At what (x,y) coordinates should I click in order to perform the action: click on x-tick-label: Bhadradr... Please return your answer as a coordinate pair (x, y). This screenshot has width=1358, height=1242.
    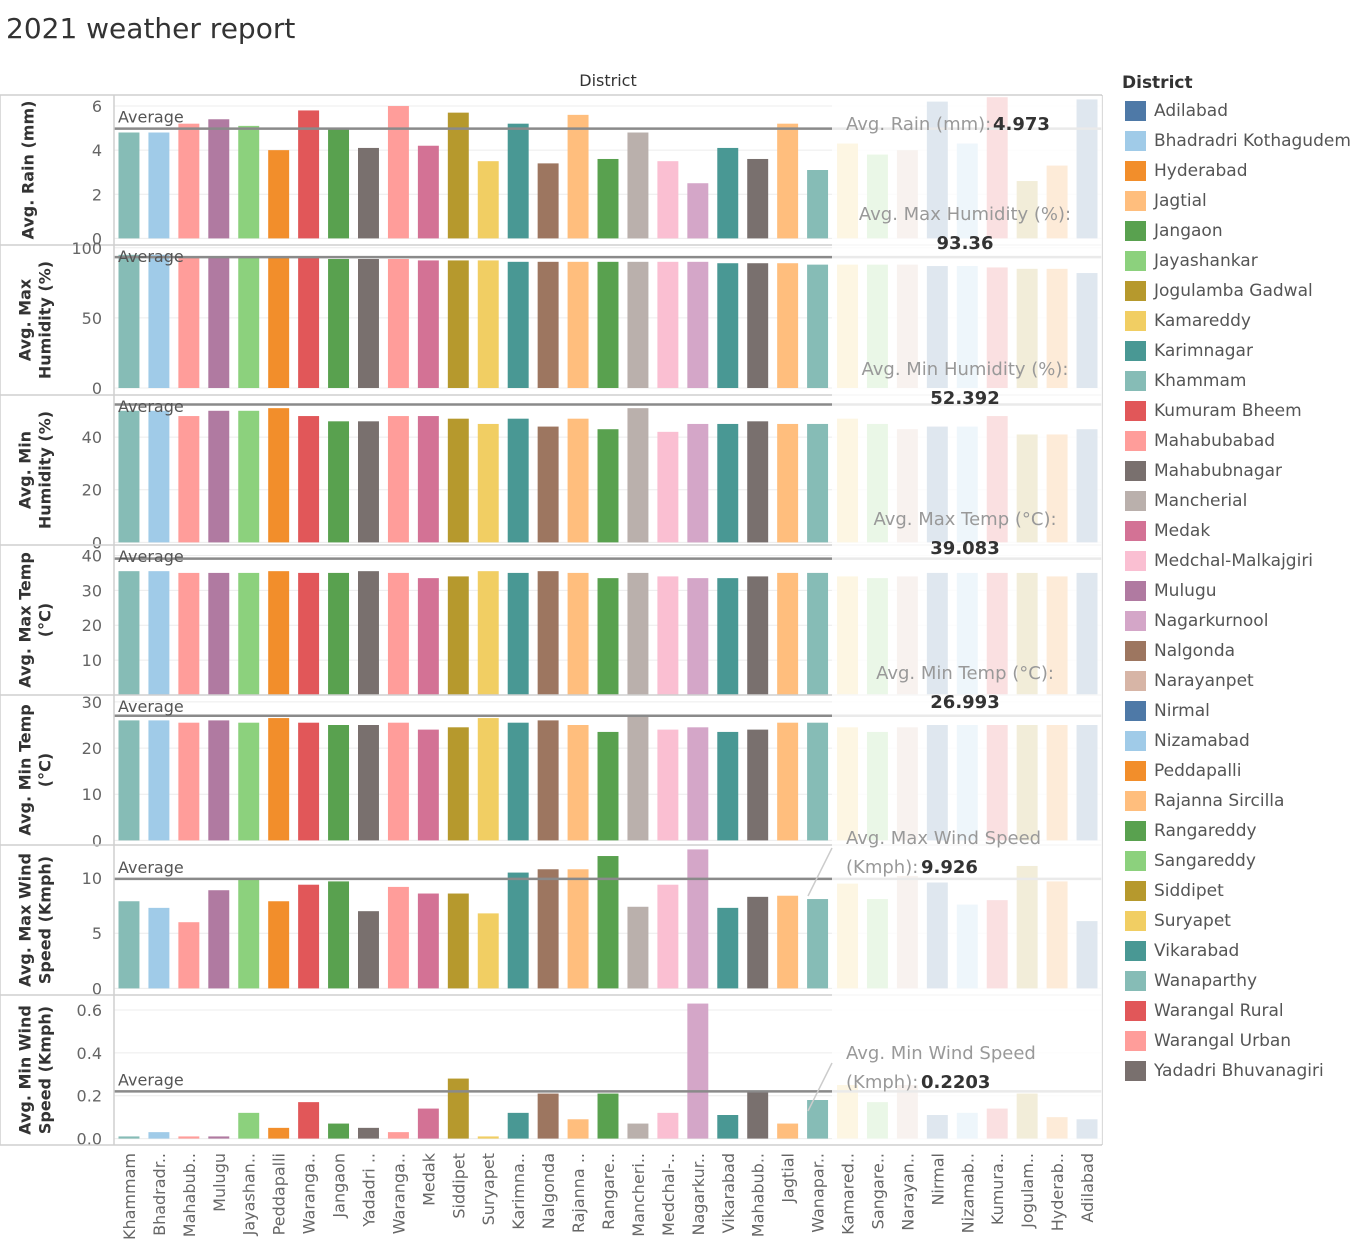
    Looking at the image, I should click on (159, 1194).